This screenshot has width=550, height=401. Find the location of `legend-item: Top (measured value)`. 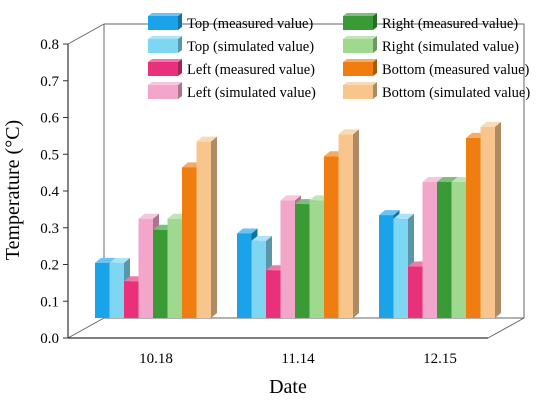

legend-item: Top (measured value) is located at coordinates (230, 22).